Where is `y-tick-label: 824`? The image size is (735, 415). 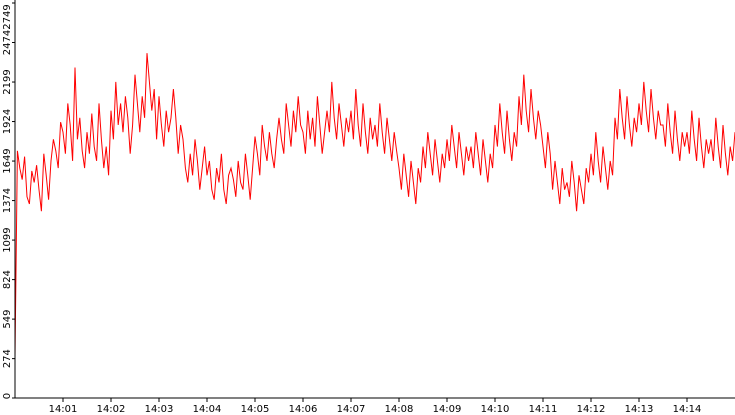
y-tick-label: 824 is located at coordinates (7, 279).